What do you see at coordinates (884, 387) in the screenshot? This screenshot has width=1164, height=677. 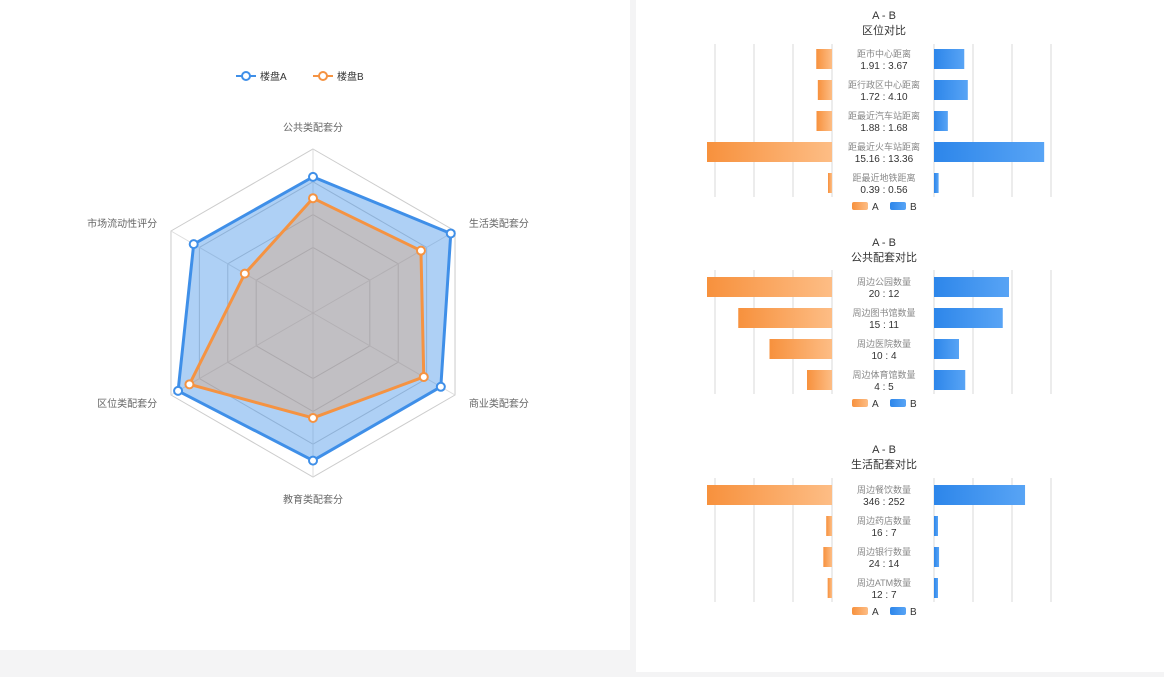 I see `value-label: 4 : 5` at bounding box center [884, 387].